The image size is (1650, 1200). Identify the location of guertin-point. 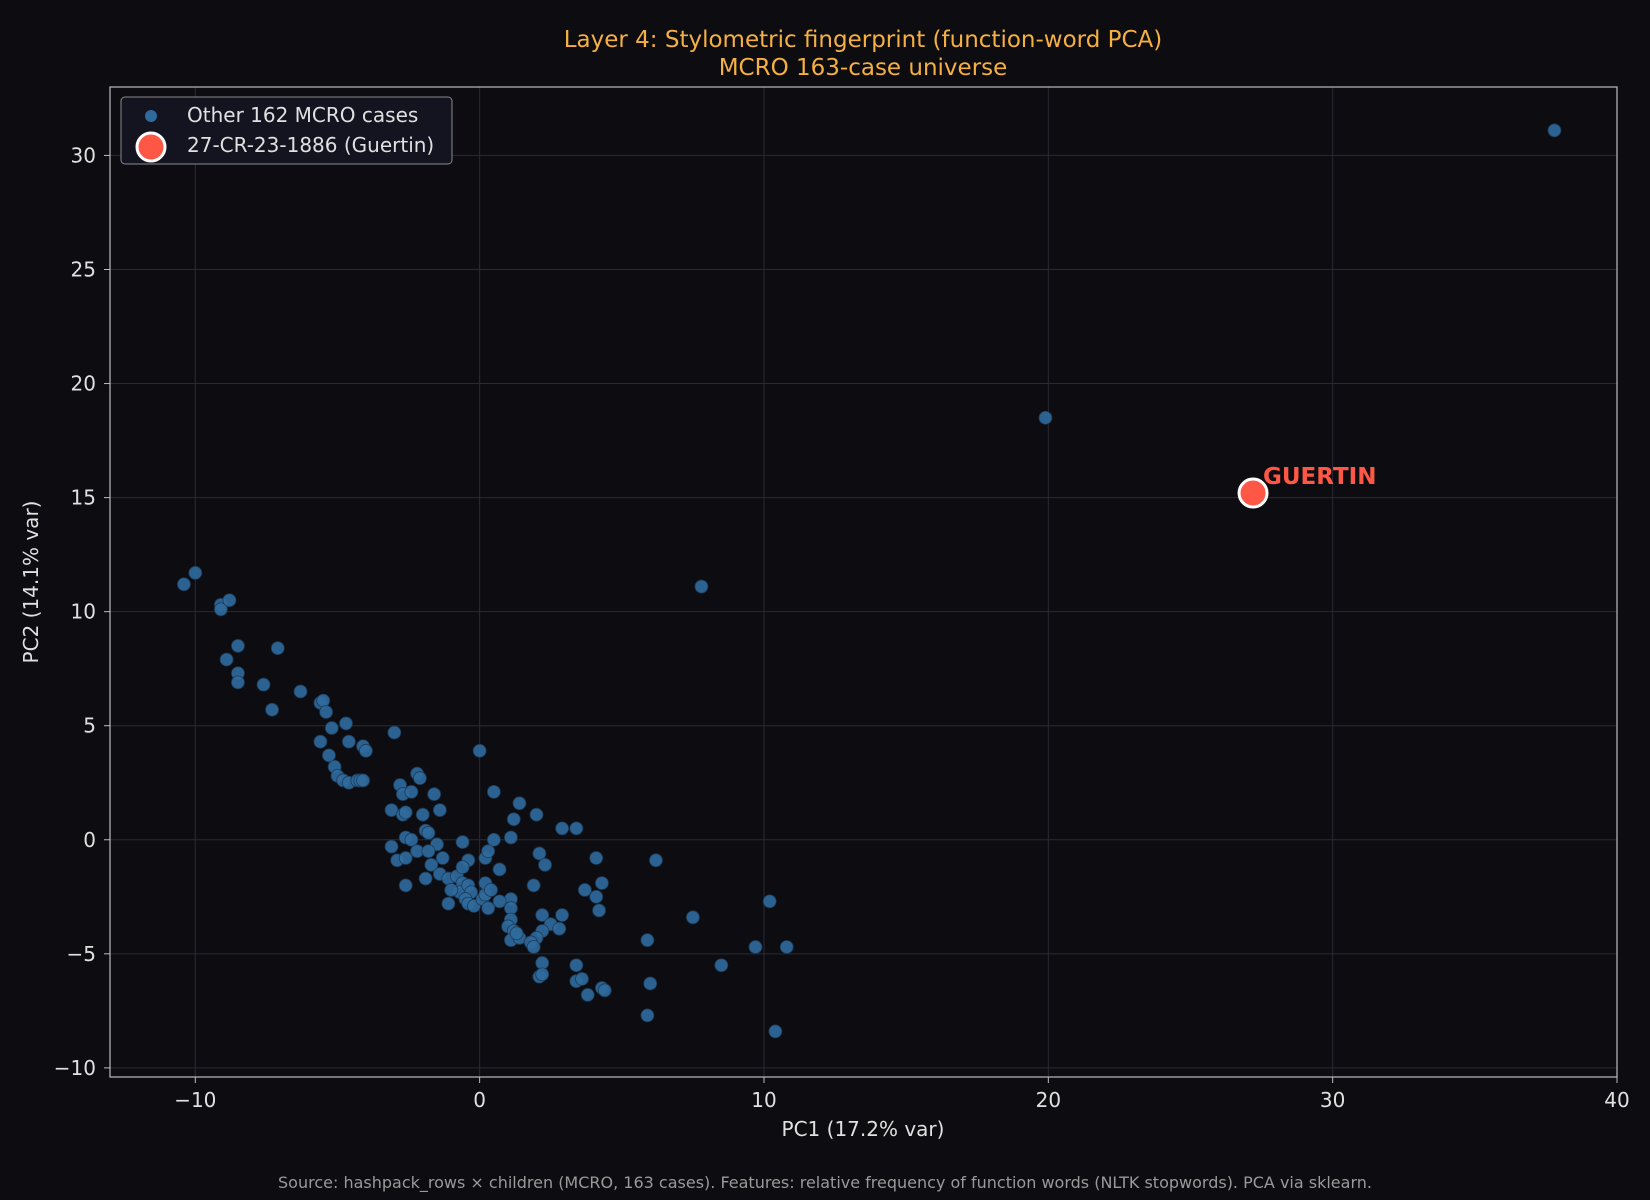
(1253, 493).